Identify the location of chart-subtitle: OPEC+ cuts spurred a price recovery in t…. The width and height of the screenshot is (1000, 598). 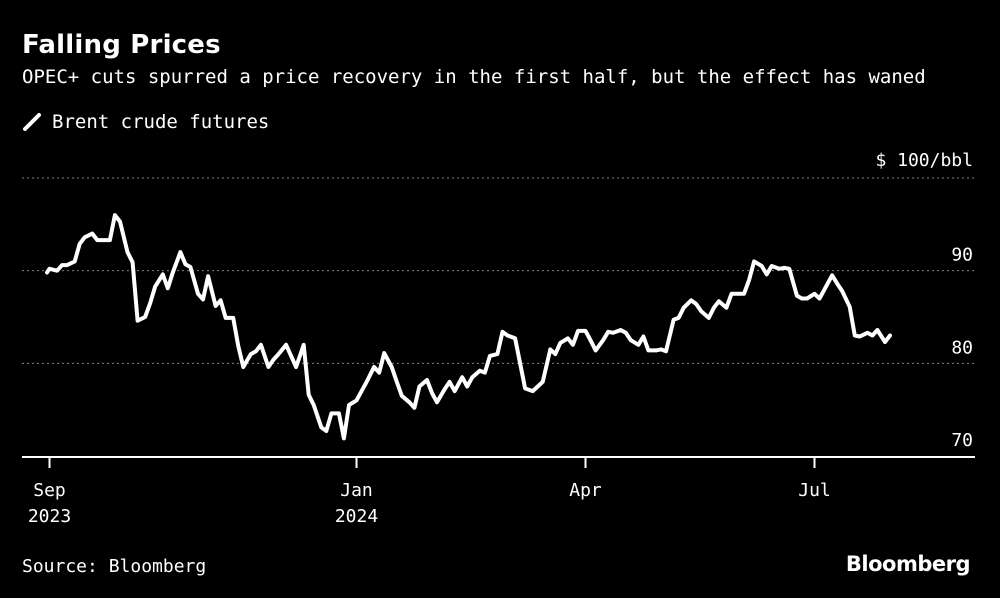
(474, 77).